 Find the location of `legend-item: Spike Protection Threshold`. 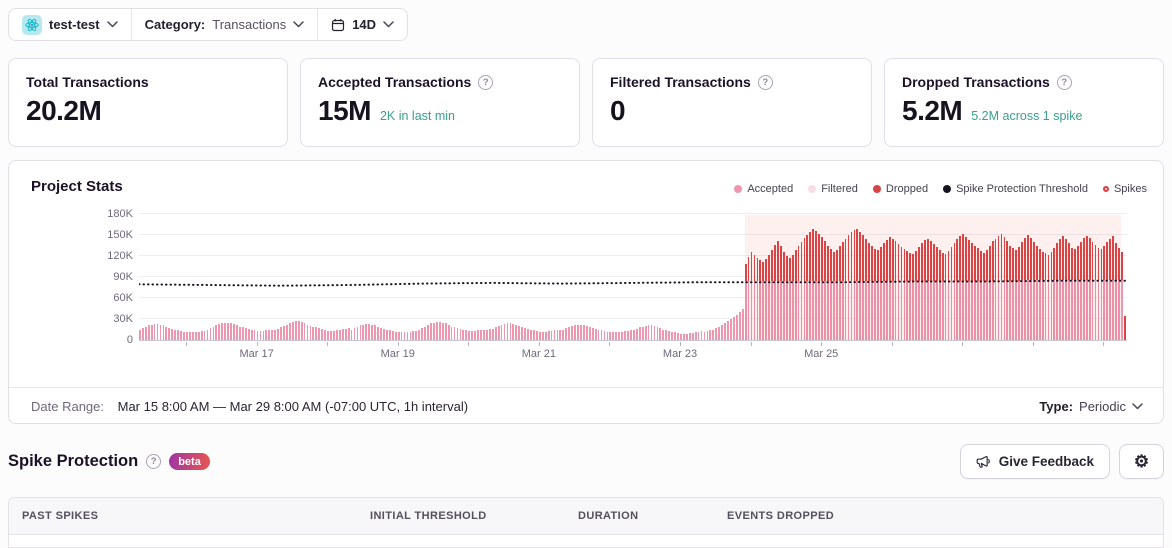

legend-item: Spike Protection Threshold is located at coordinates (1015, 189).